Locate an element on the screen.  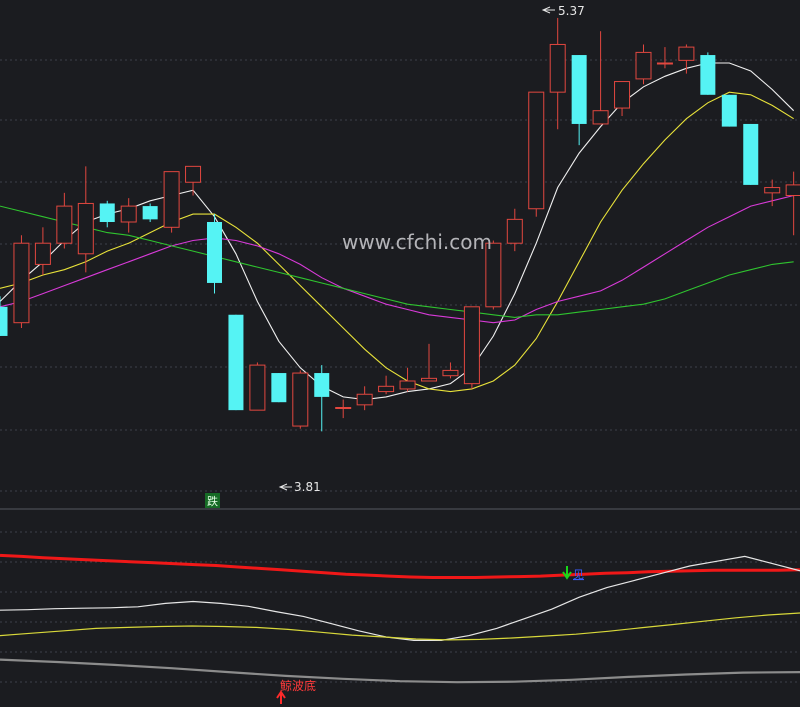
top-signal-text: 见 is located at coordinates (578, 574).